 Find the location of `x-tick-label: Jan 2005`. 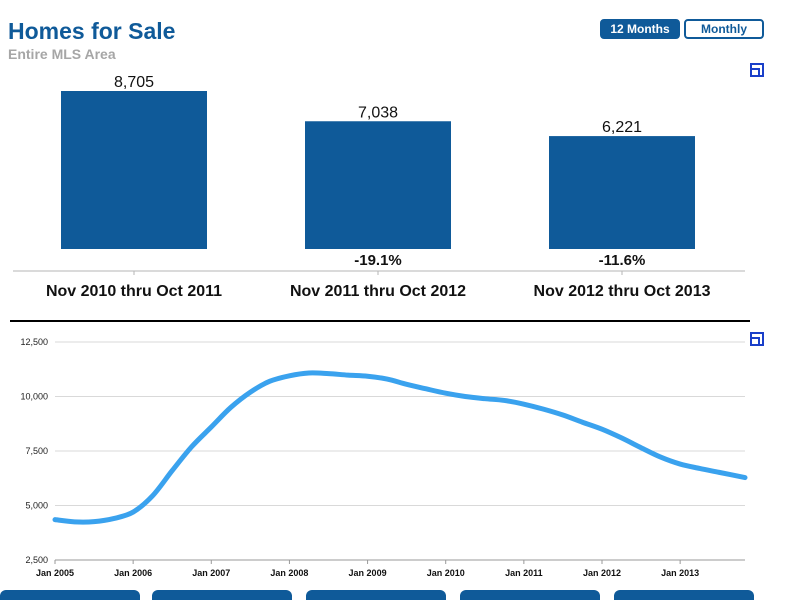

x-tick-label: Jan 2005 is located at coordinates (55, 573).